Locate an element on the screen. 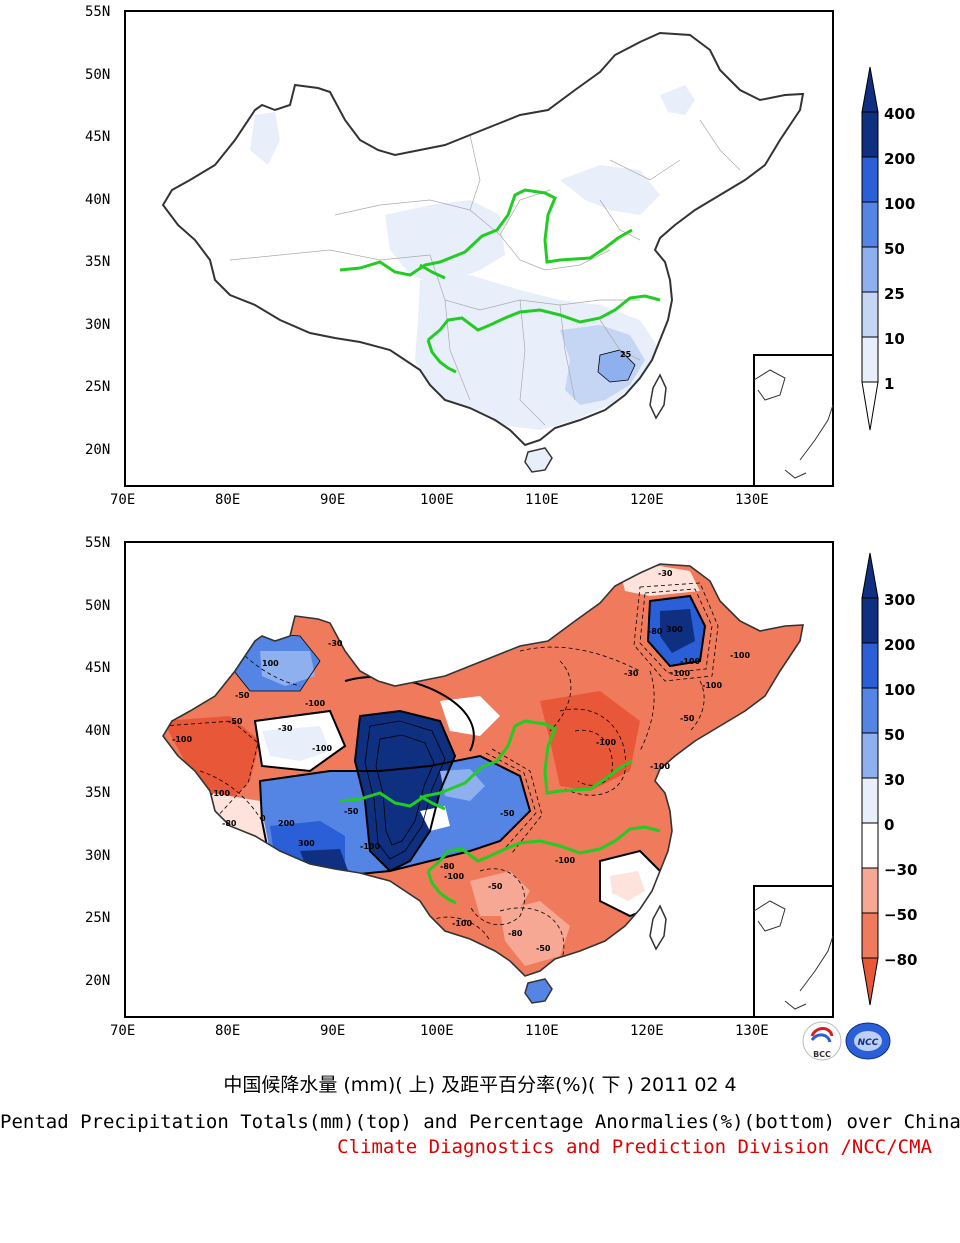  x-tick-label: 90E is located at coordinates (332, 1031).